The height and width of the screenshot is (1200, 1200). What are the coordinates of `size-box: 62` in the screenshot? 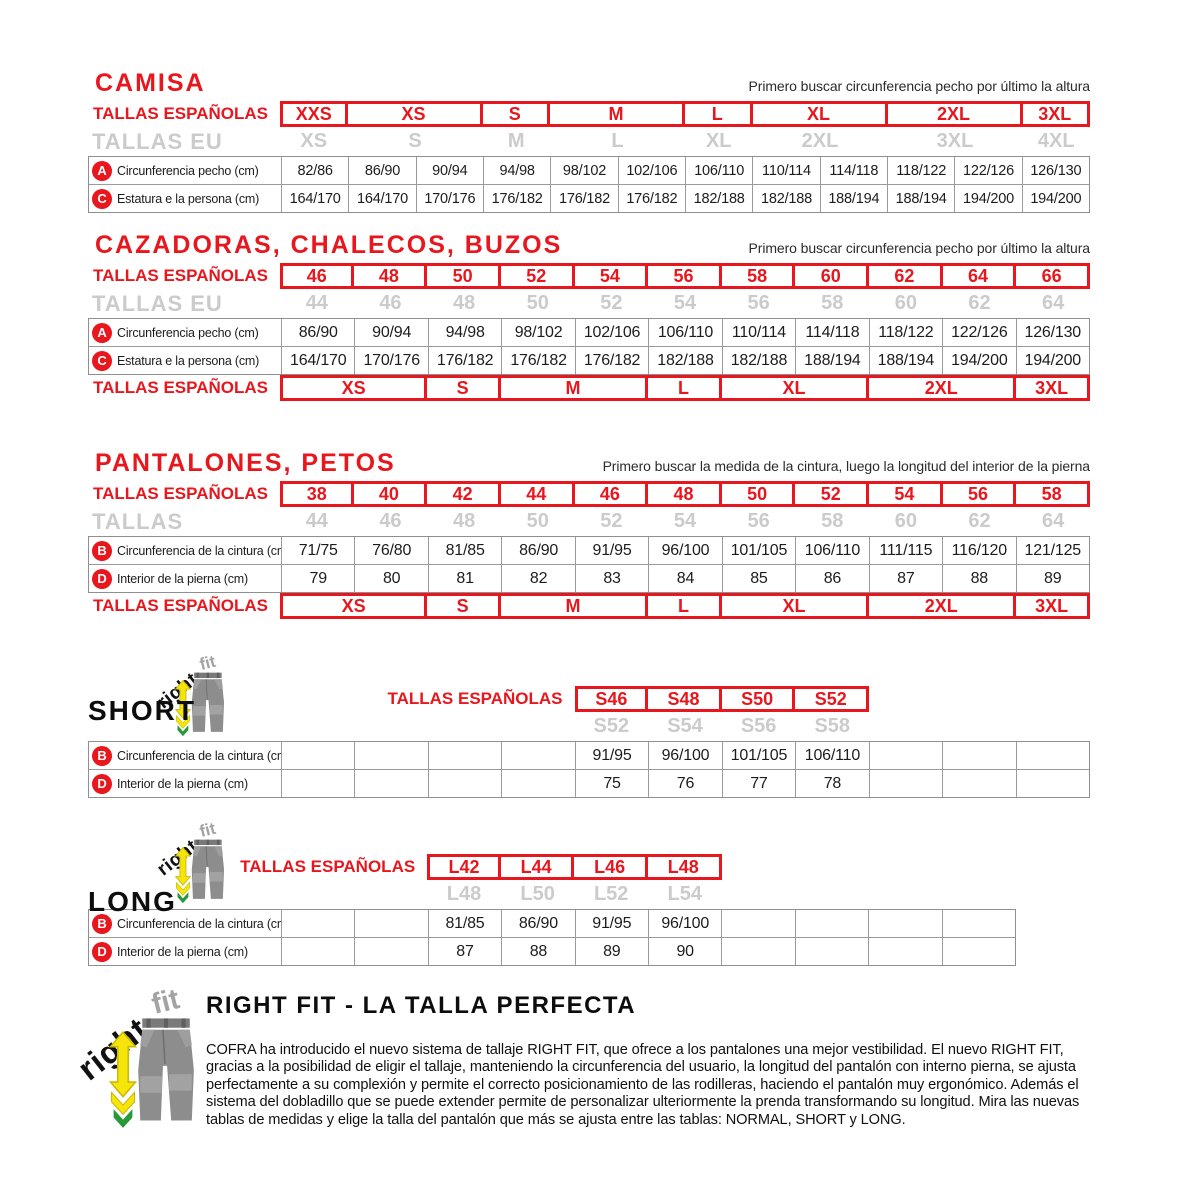 It's located at (904, 276).